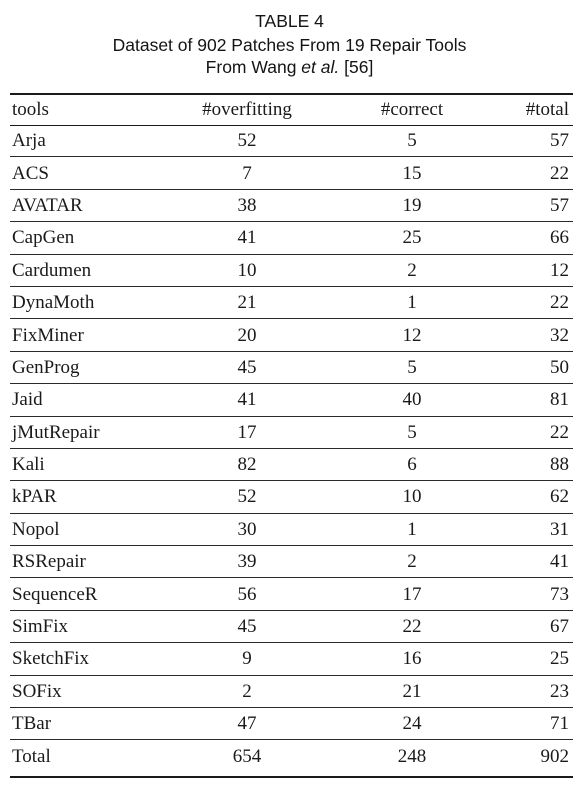 This screenshot has width=579, height=789. Describe the element at coordinates (412, 335) in the screenshot. I see `cell-correct: 12` at that location.